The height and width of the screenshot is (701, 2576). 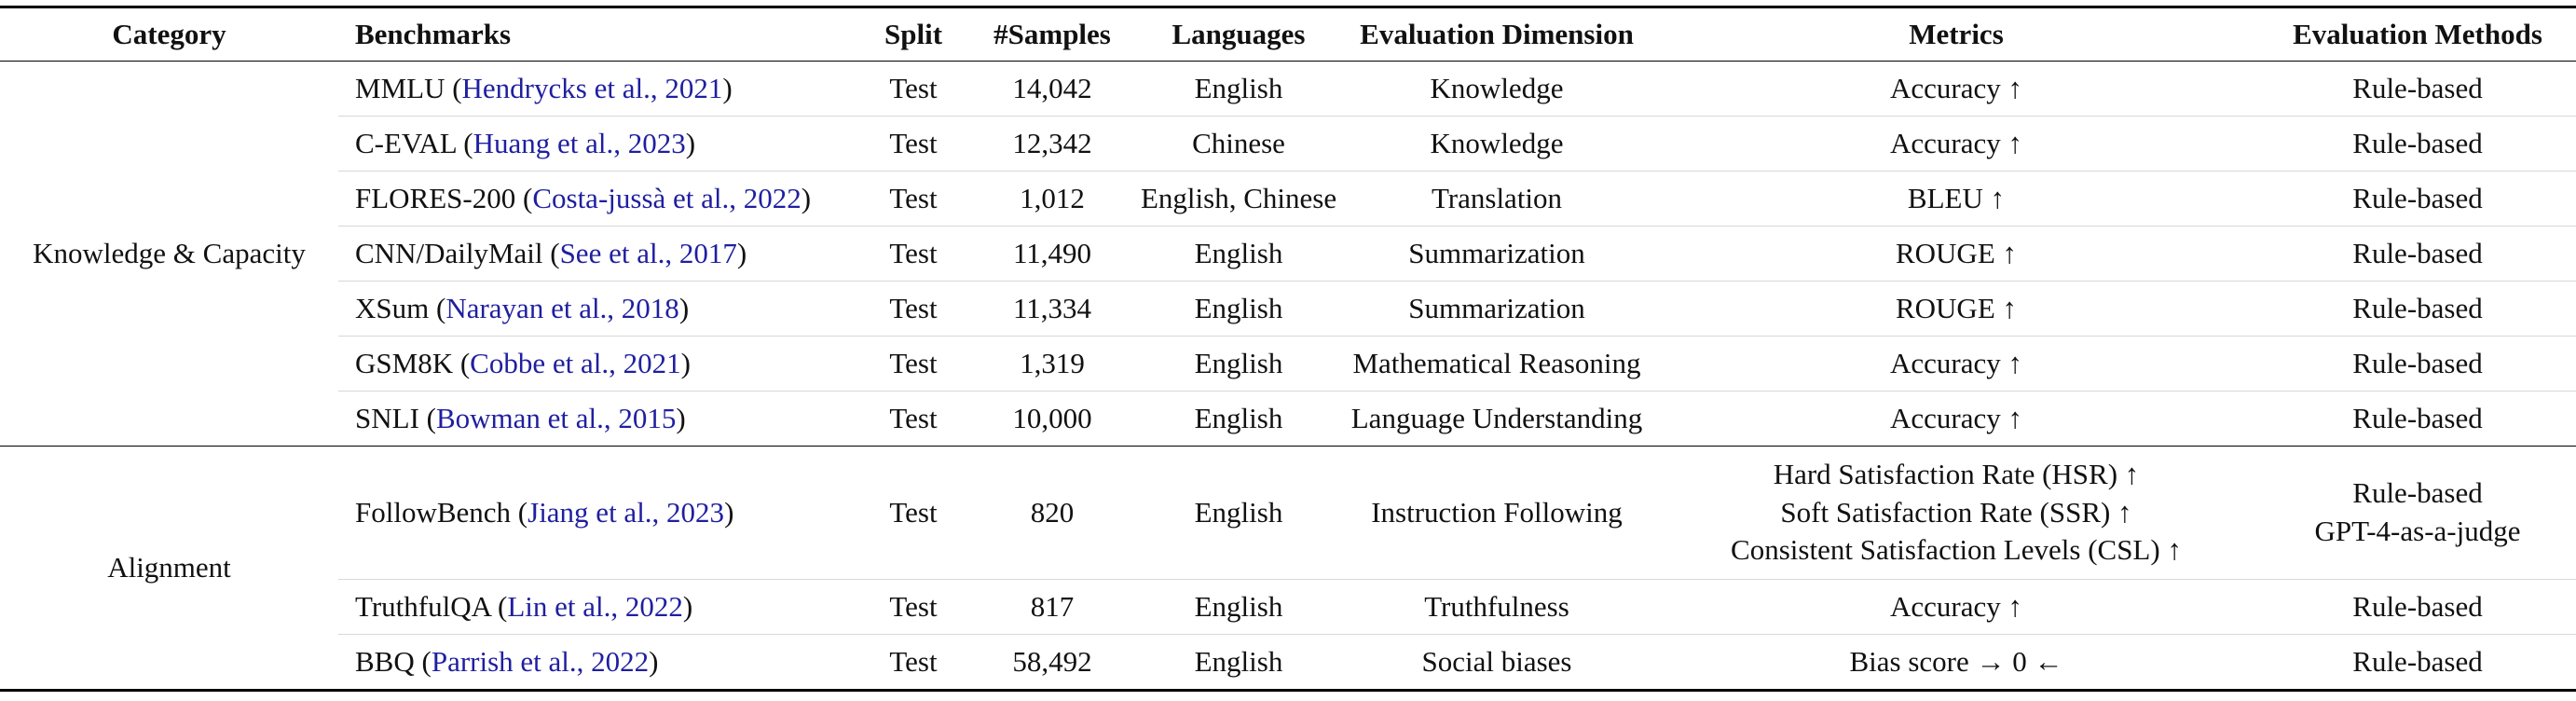 I want to click on header-benchmarks: Benchmarks, so click(x=598, y=34).